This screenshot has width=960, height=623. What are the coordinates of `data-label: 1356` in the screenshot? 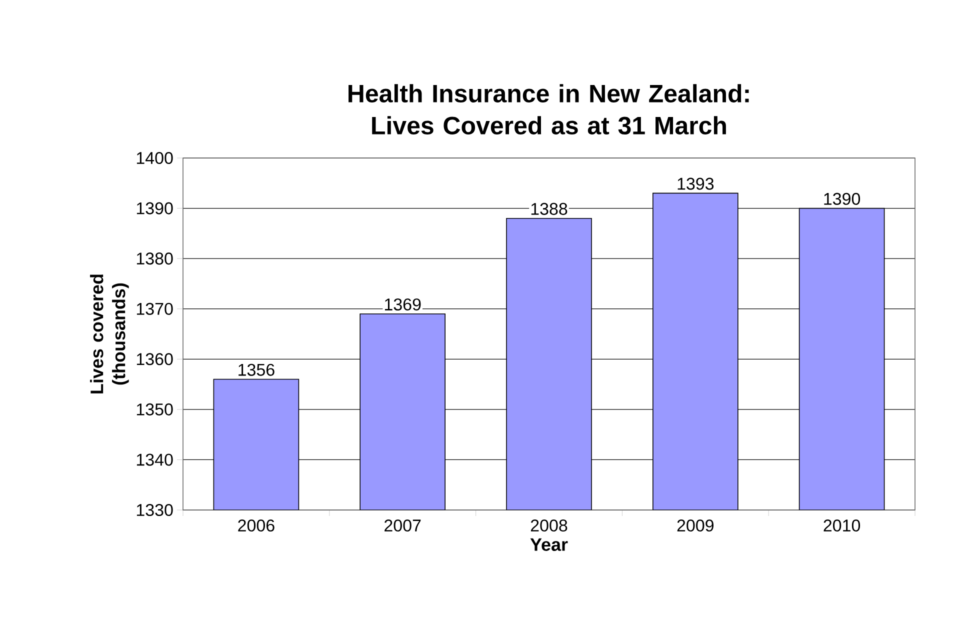 It's located at (256, 370).